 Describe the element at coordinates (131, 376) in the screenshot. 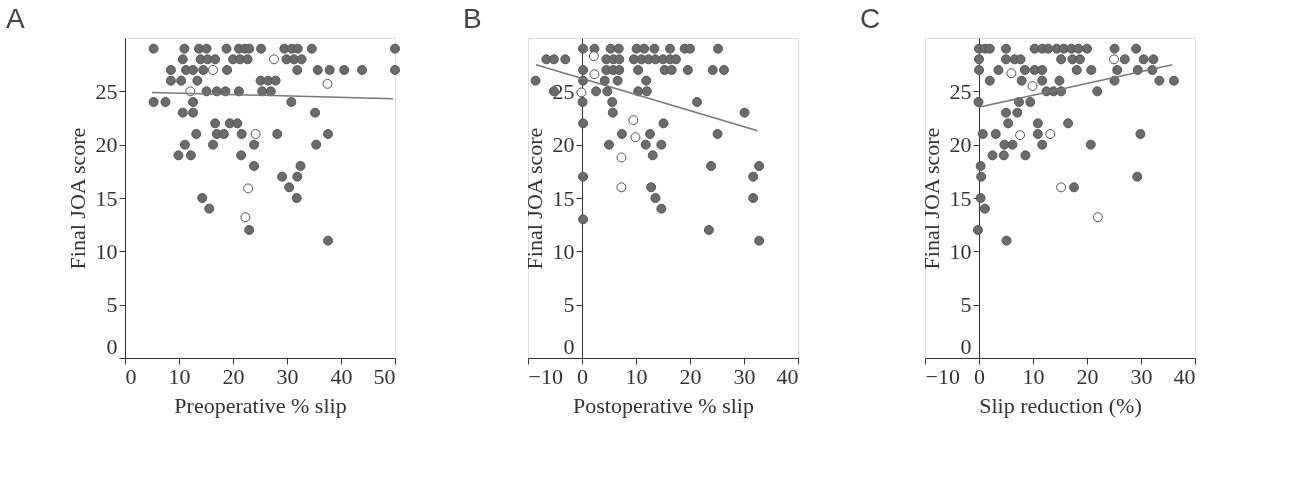

I see `x-tick-label: 0` at that location.